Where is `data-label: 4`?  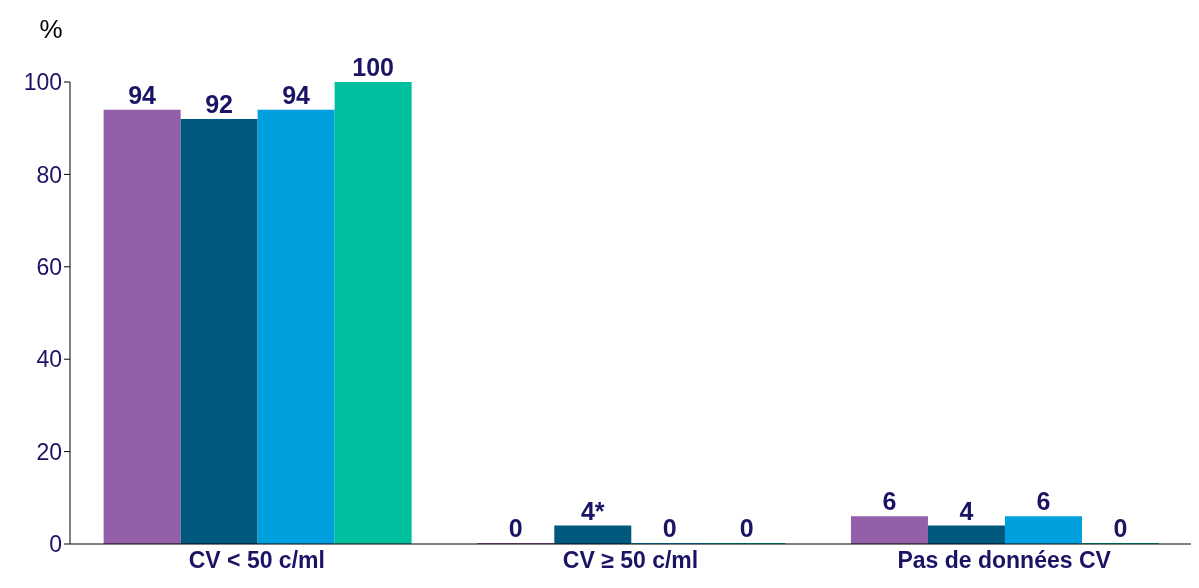 data-label: 4 is located at coordinates (966, 510).